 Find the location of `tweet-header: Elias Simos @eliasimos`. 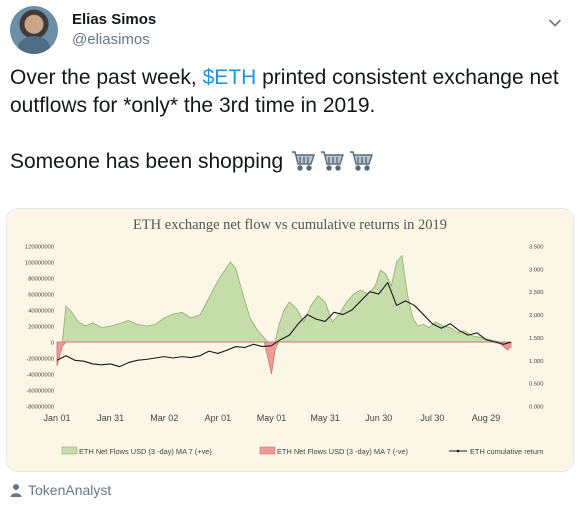

tweet-header: Elias Simos @eliasimos is located at coordinates (290, 31).